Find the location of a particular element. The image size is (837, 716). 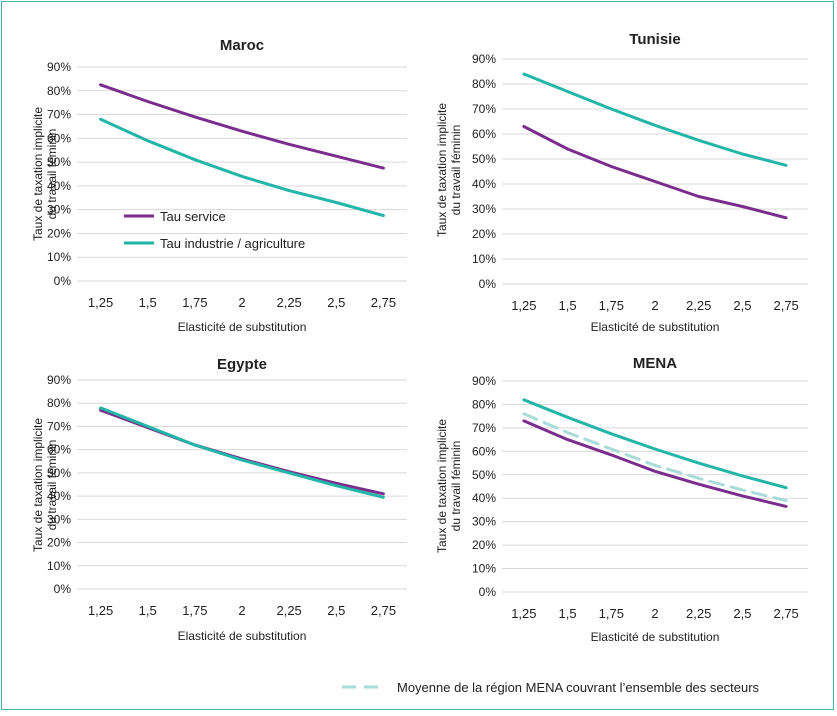

chart-title: Tunisie is located at coordinates (654, 39).